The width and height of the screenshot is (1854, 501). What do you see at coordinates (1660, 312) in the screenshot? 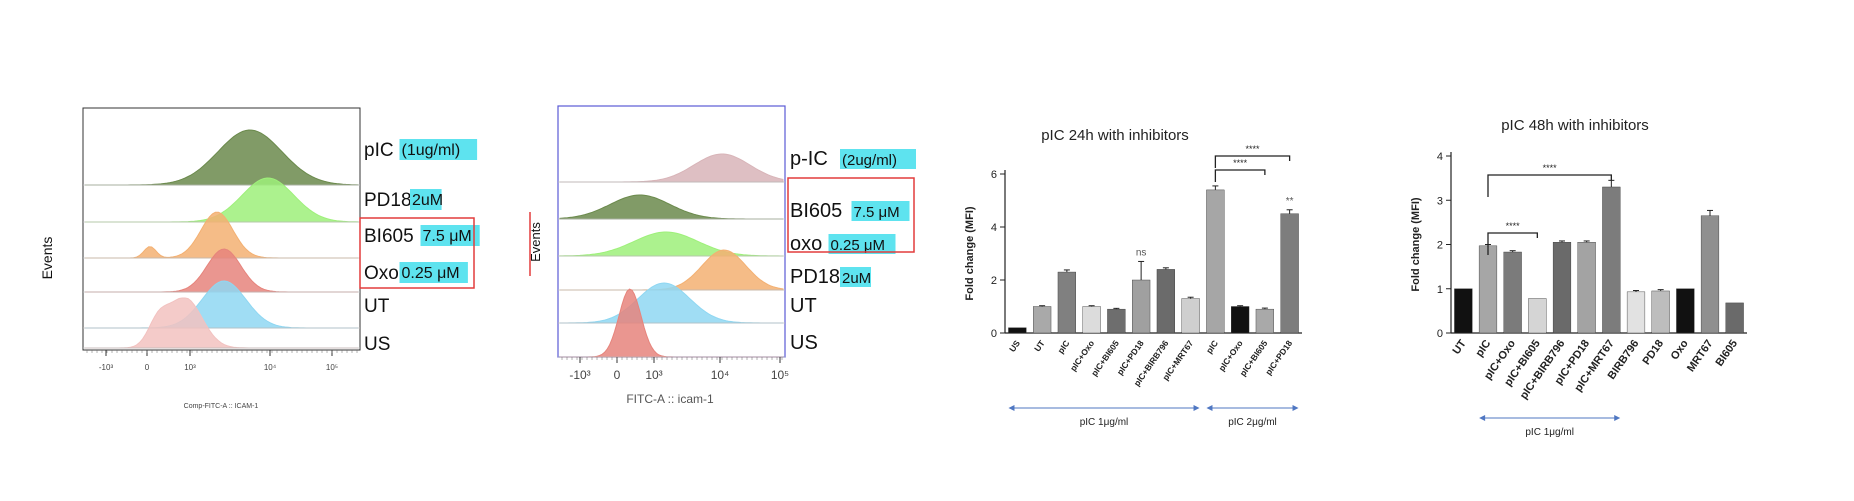
I see `bar-pd18` at bounding box center [1660, 312].